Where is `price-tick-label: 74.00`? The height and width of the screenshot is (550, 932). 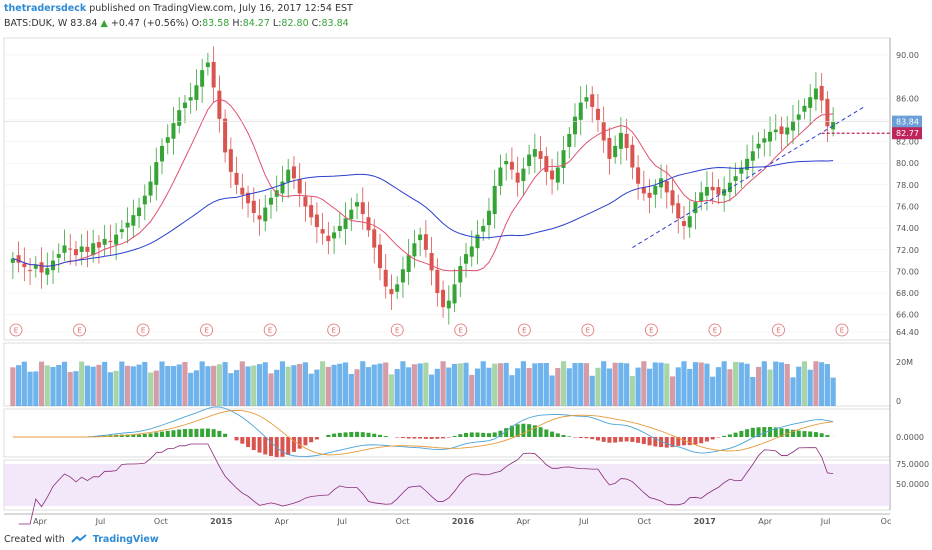 price-tick-label: 74.00 is located at coordinates (907, 228).